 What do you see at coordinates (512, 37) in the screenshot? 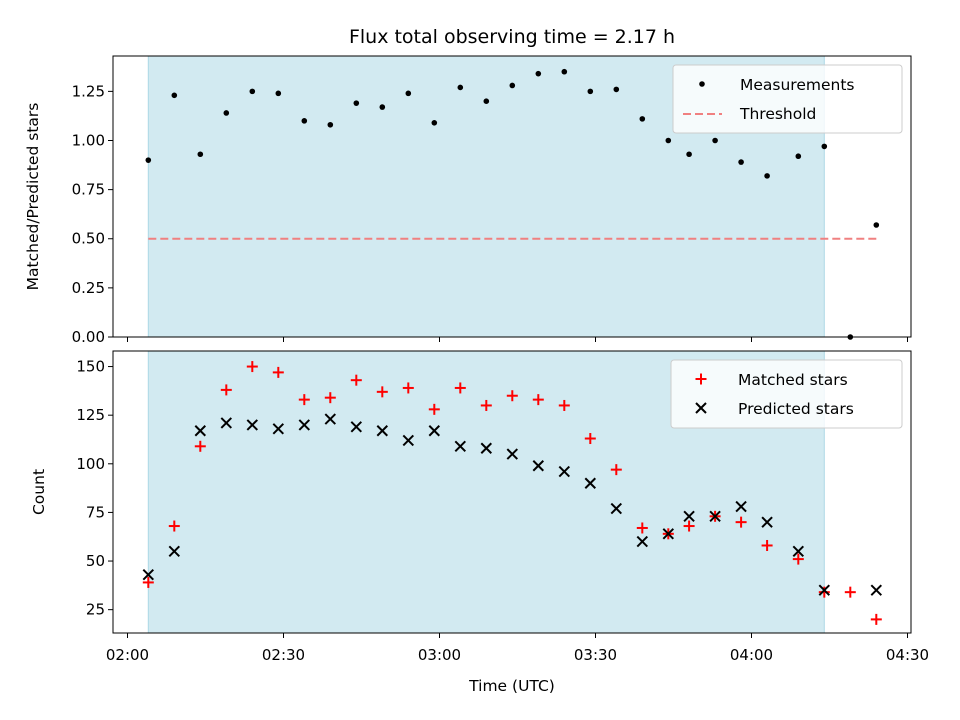
I see `chart-title: Flux total observing time = 2.17 h` at bounding box center [512, 37].